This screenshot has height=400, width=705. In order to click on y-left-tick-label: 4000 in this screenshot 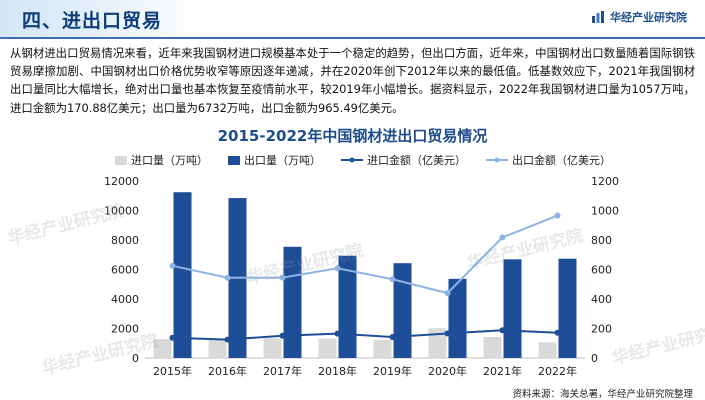, I will do `click(125, 299)`.